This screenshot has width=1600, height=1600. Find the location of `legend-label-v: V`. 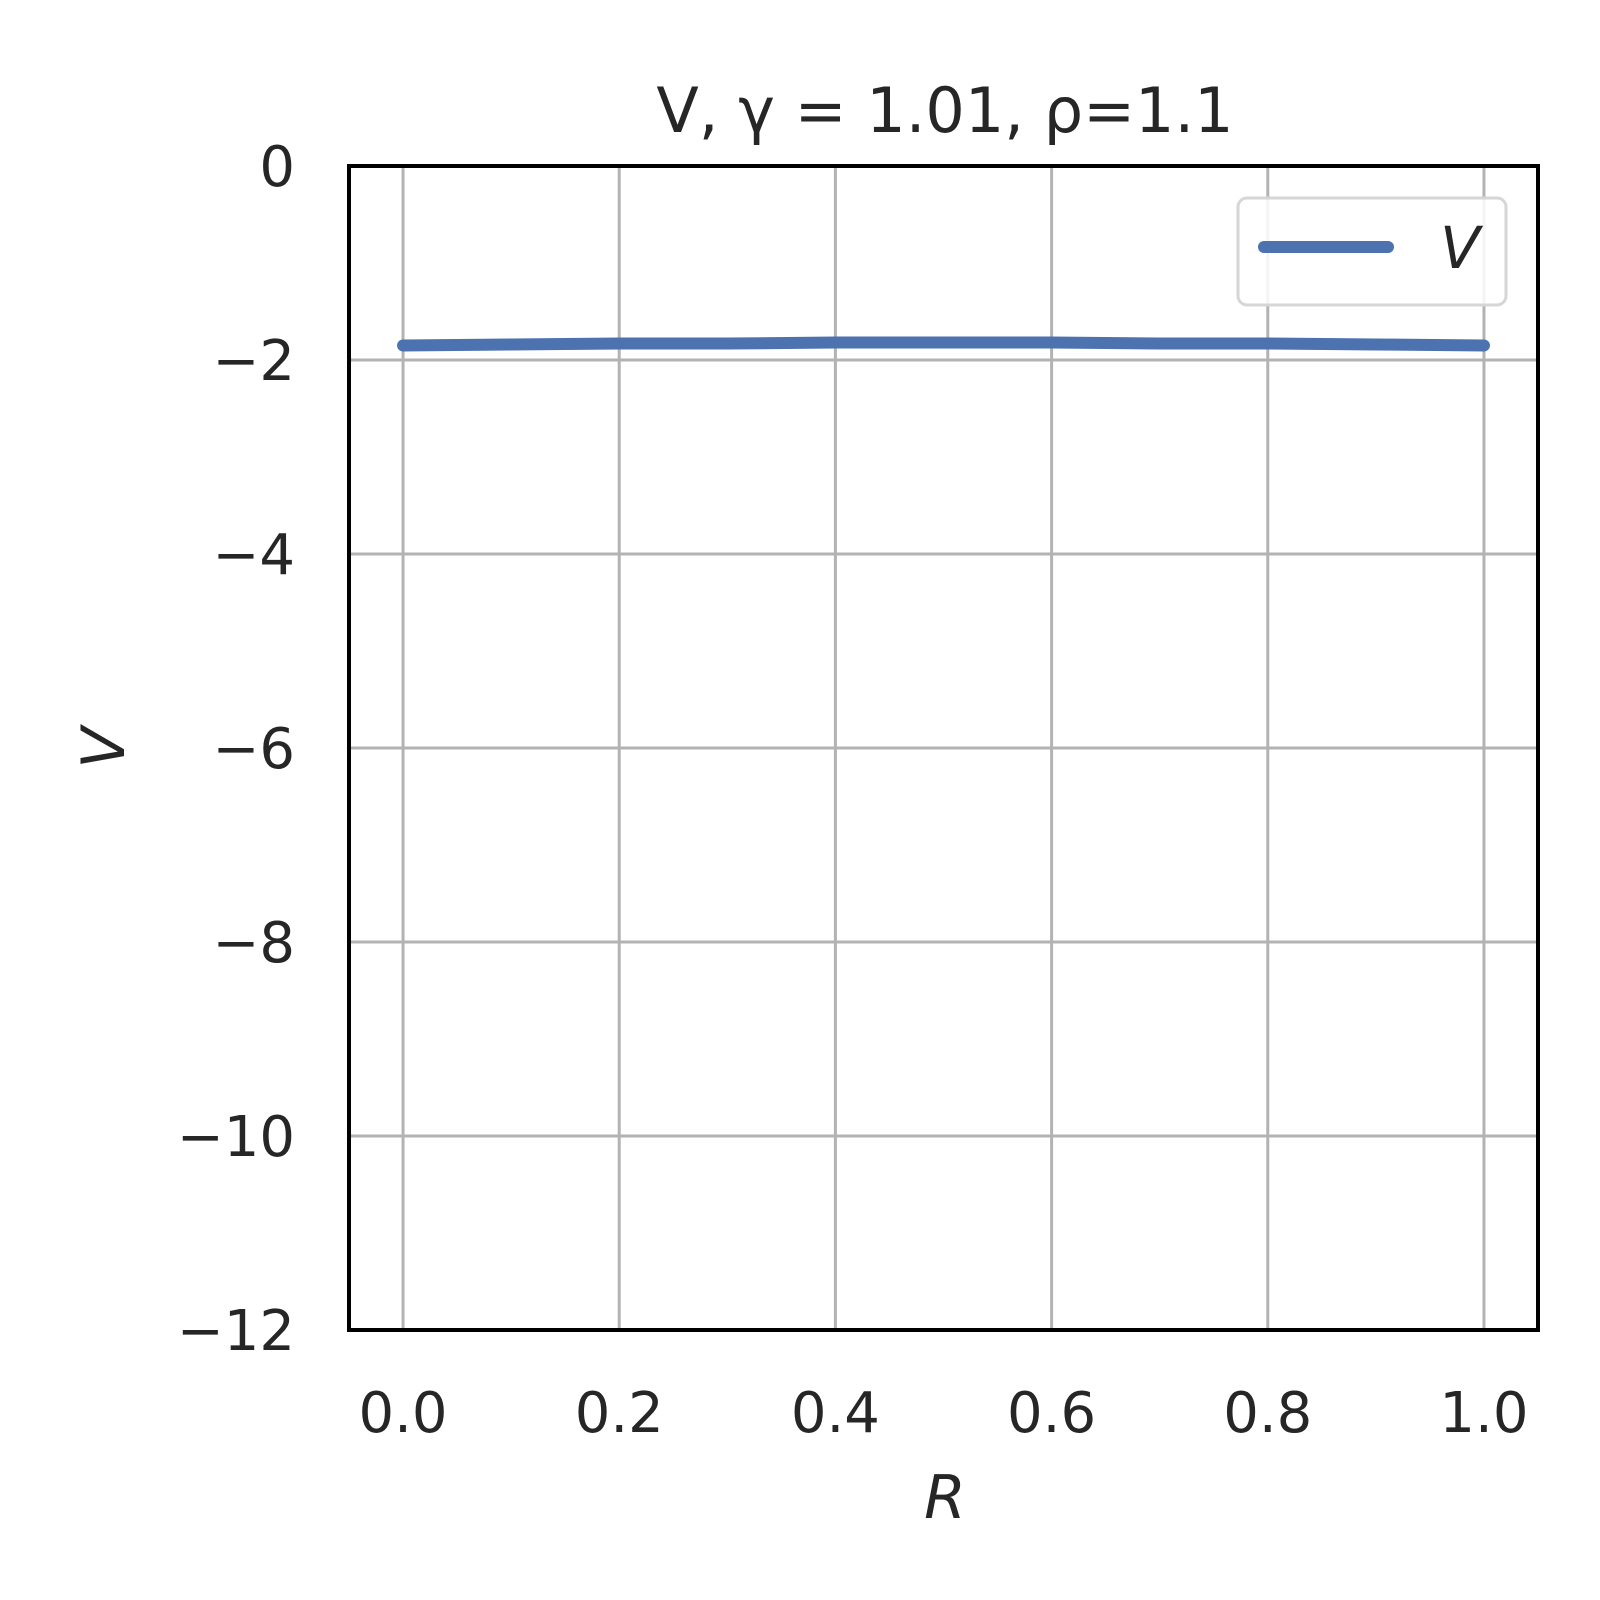

legend-label-v: V is located at coordinates (1462, 248).